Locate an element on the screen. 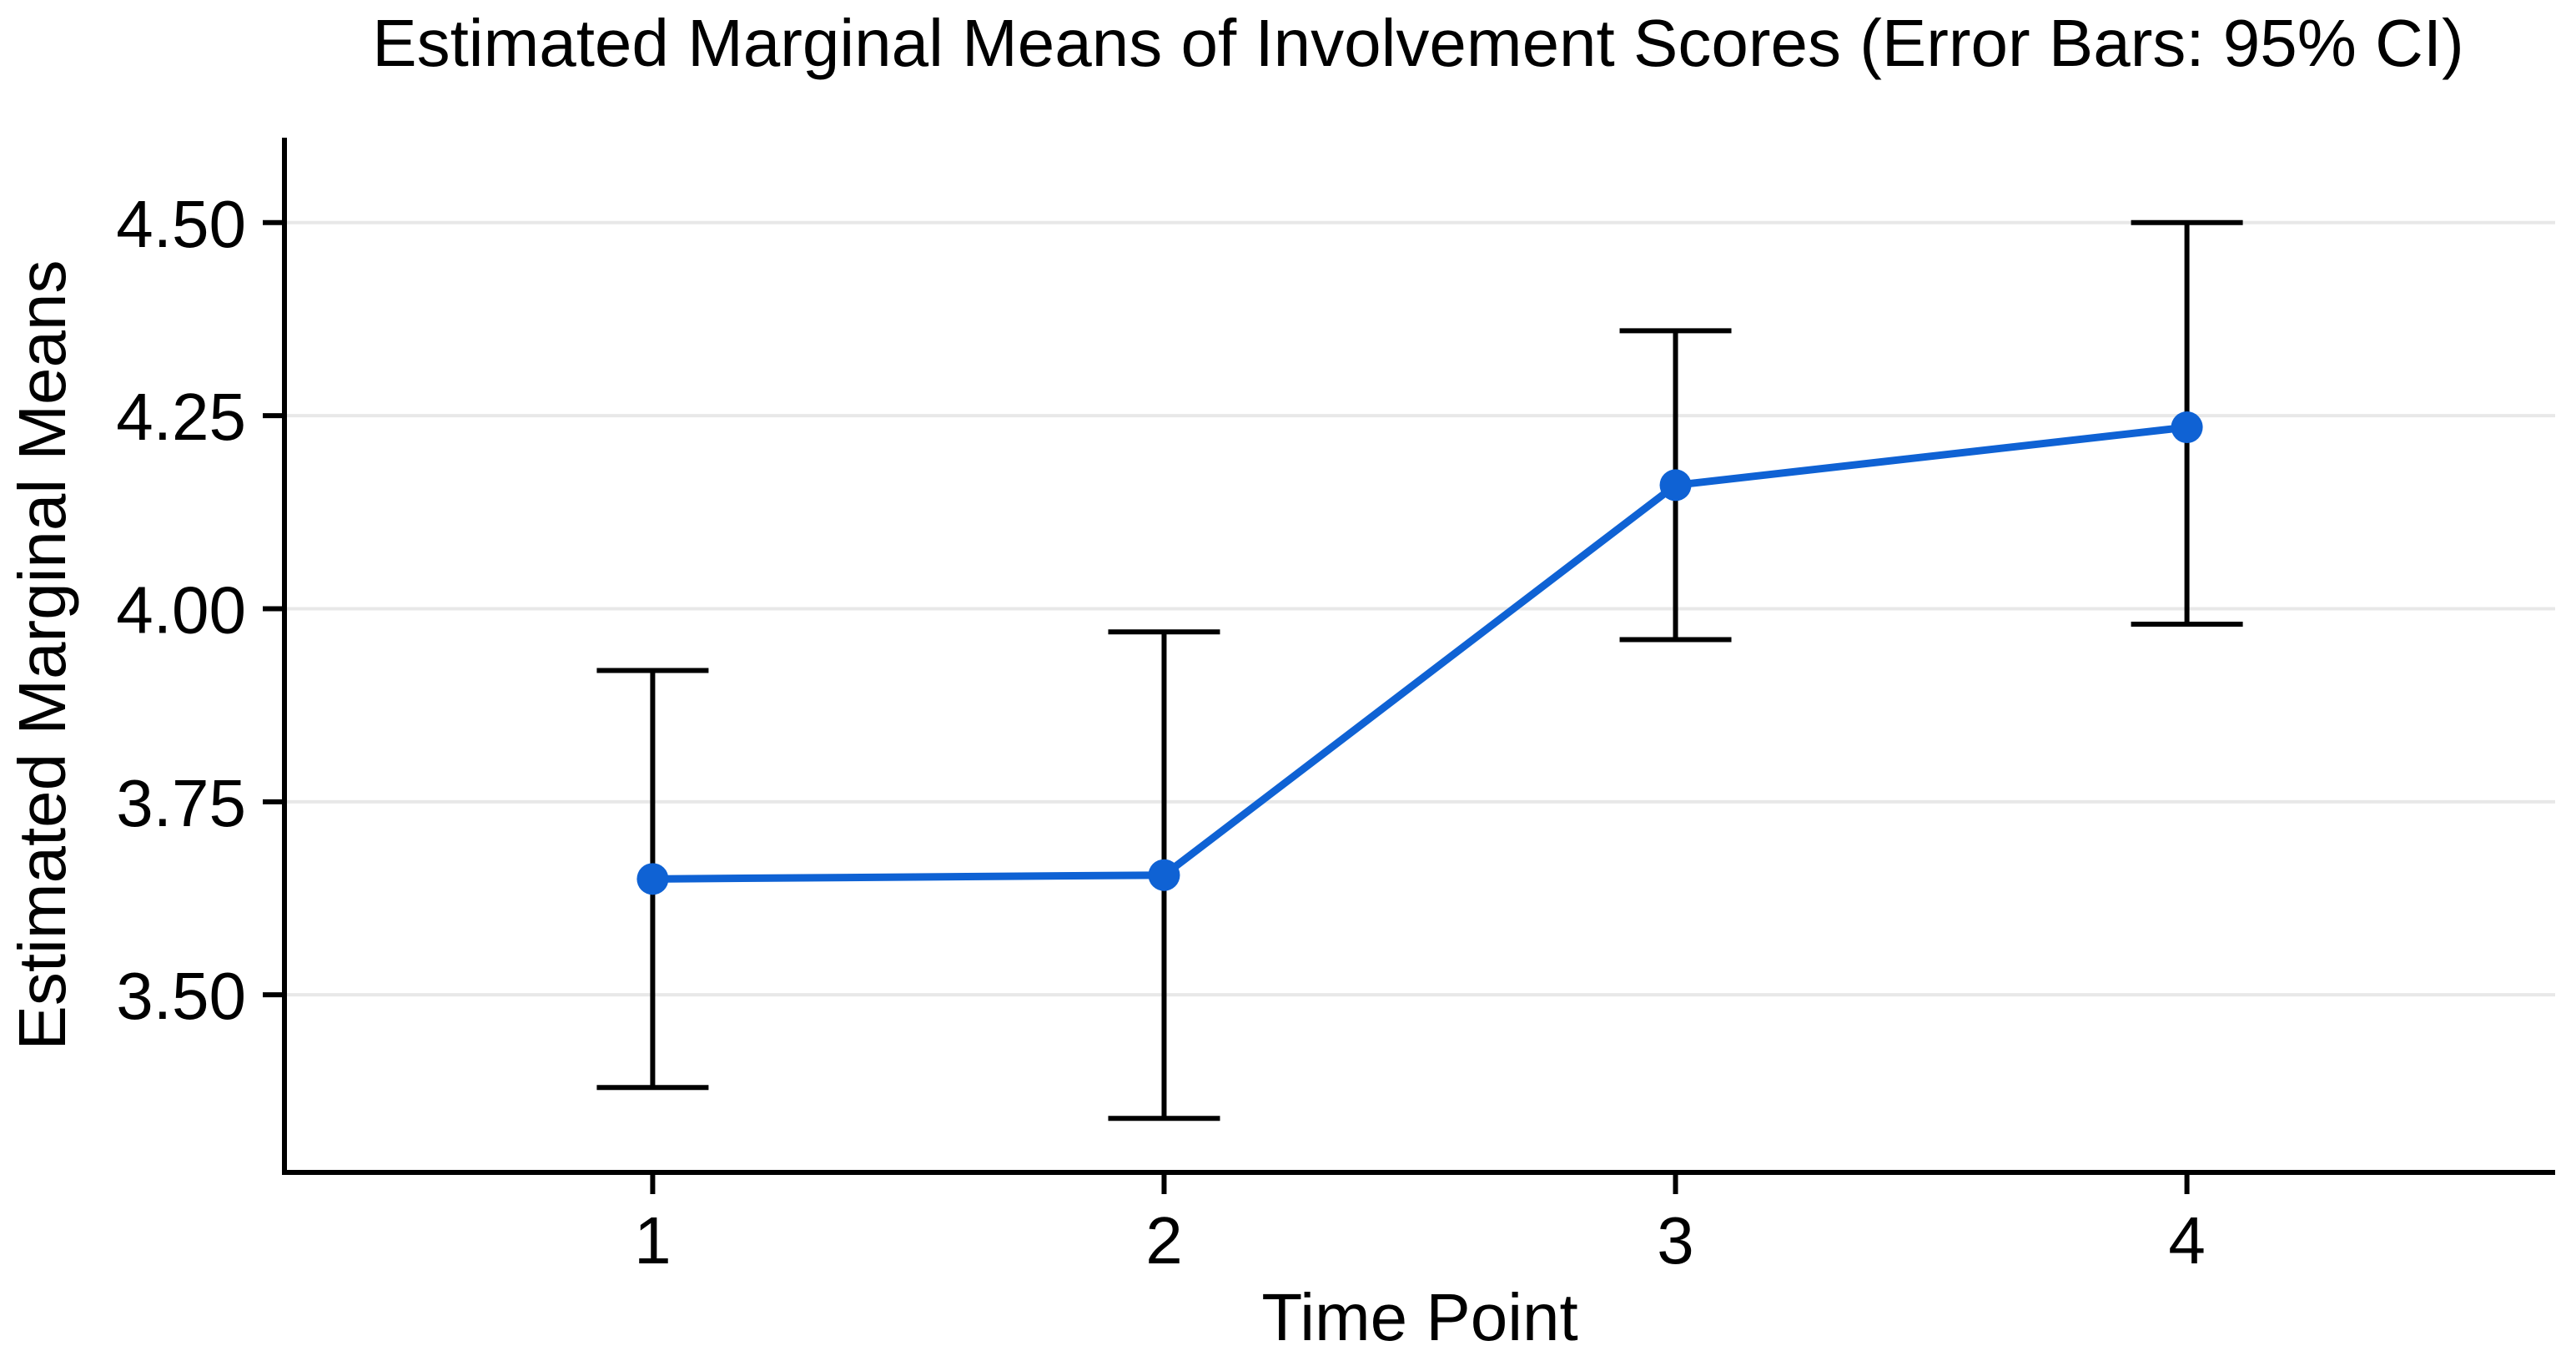  y-axis-tick-label: 4.00 is located at coordinates (181, 609).